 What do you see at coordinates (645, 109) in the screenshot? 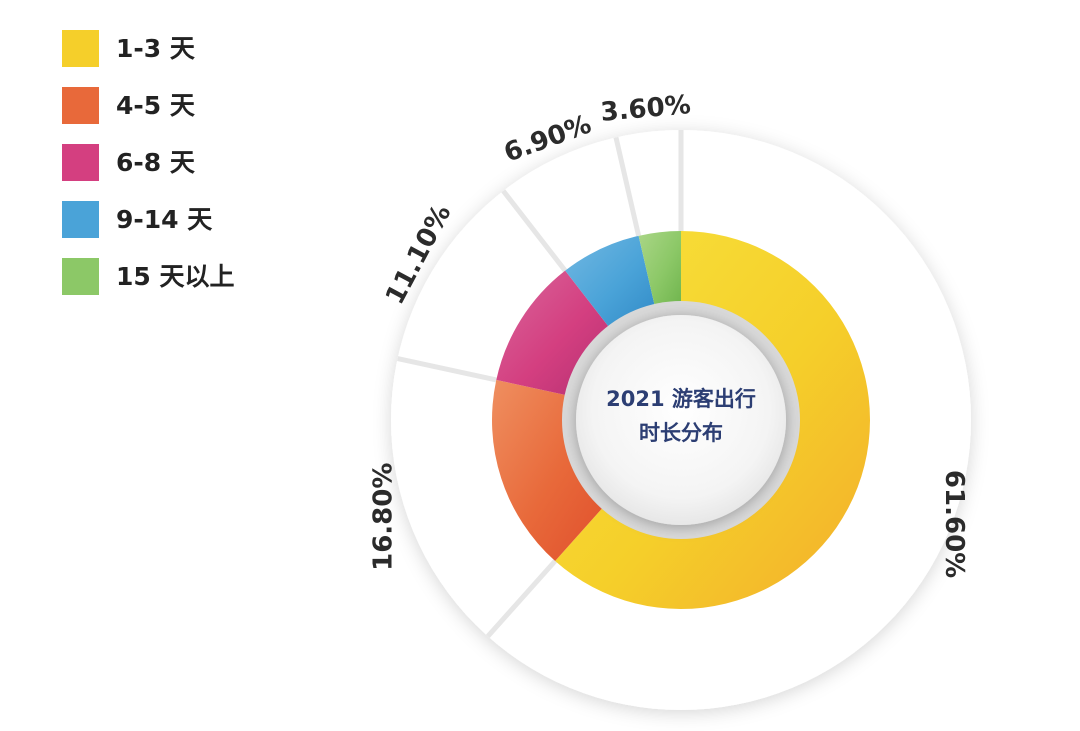
I see `percentage-label-5: 3.60%` at bounding box center [645, 109].